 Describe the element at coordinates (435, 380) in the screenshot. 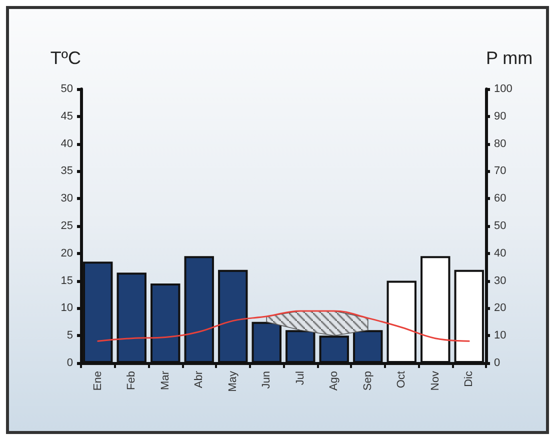

I see `x-tick-label: Nov` at that location.